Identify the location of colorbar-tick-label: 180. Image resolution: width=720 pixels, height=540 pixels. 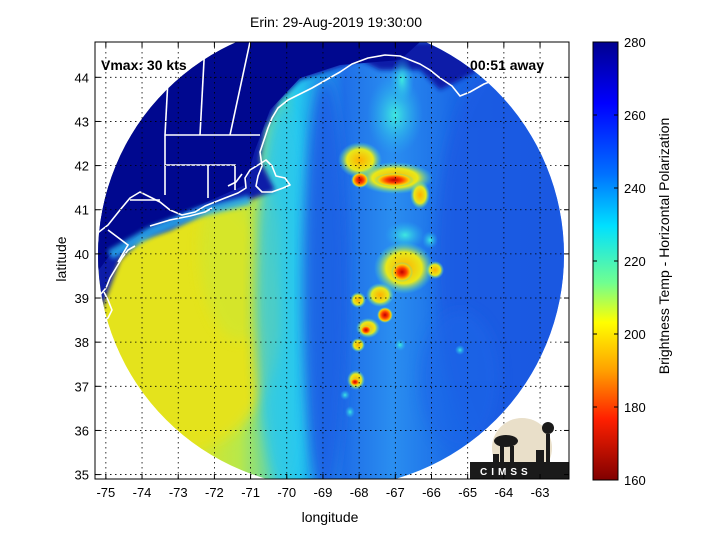
(635, 407).